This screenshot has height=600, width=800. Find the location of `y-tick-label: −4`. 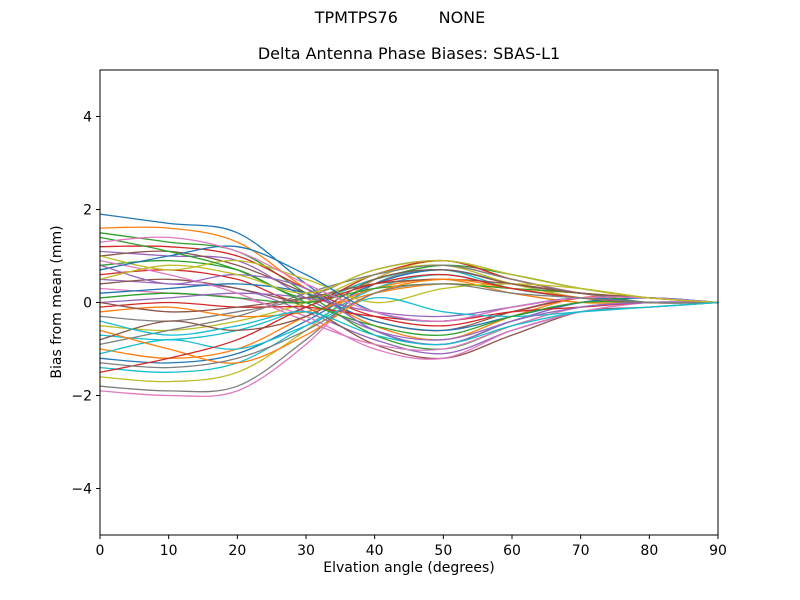

y-tick-label: −4 is located at coordinates (81, 490).